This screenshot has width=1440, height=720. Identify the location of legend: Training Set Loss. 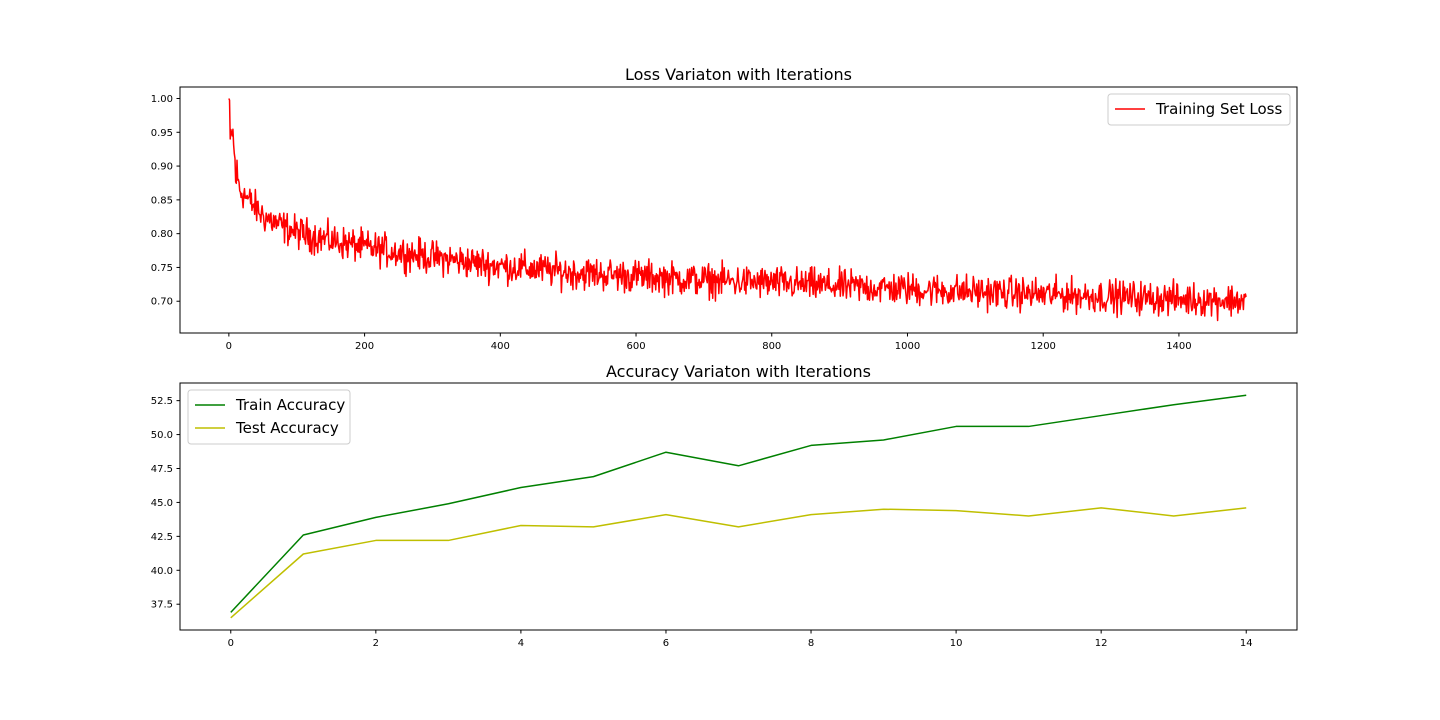
(1199, 109).